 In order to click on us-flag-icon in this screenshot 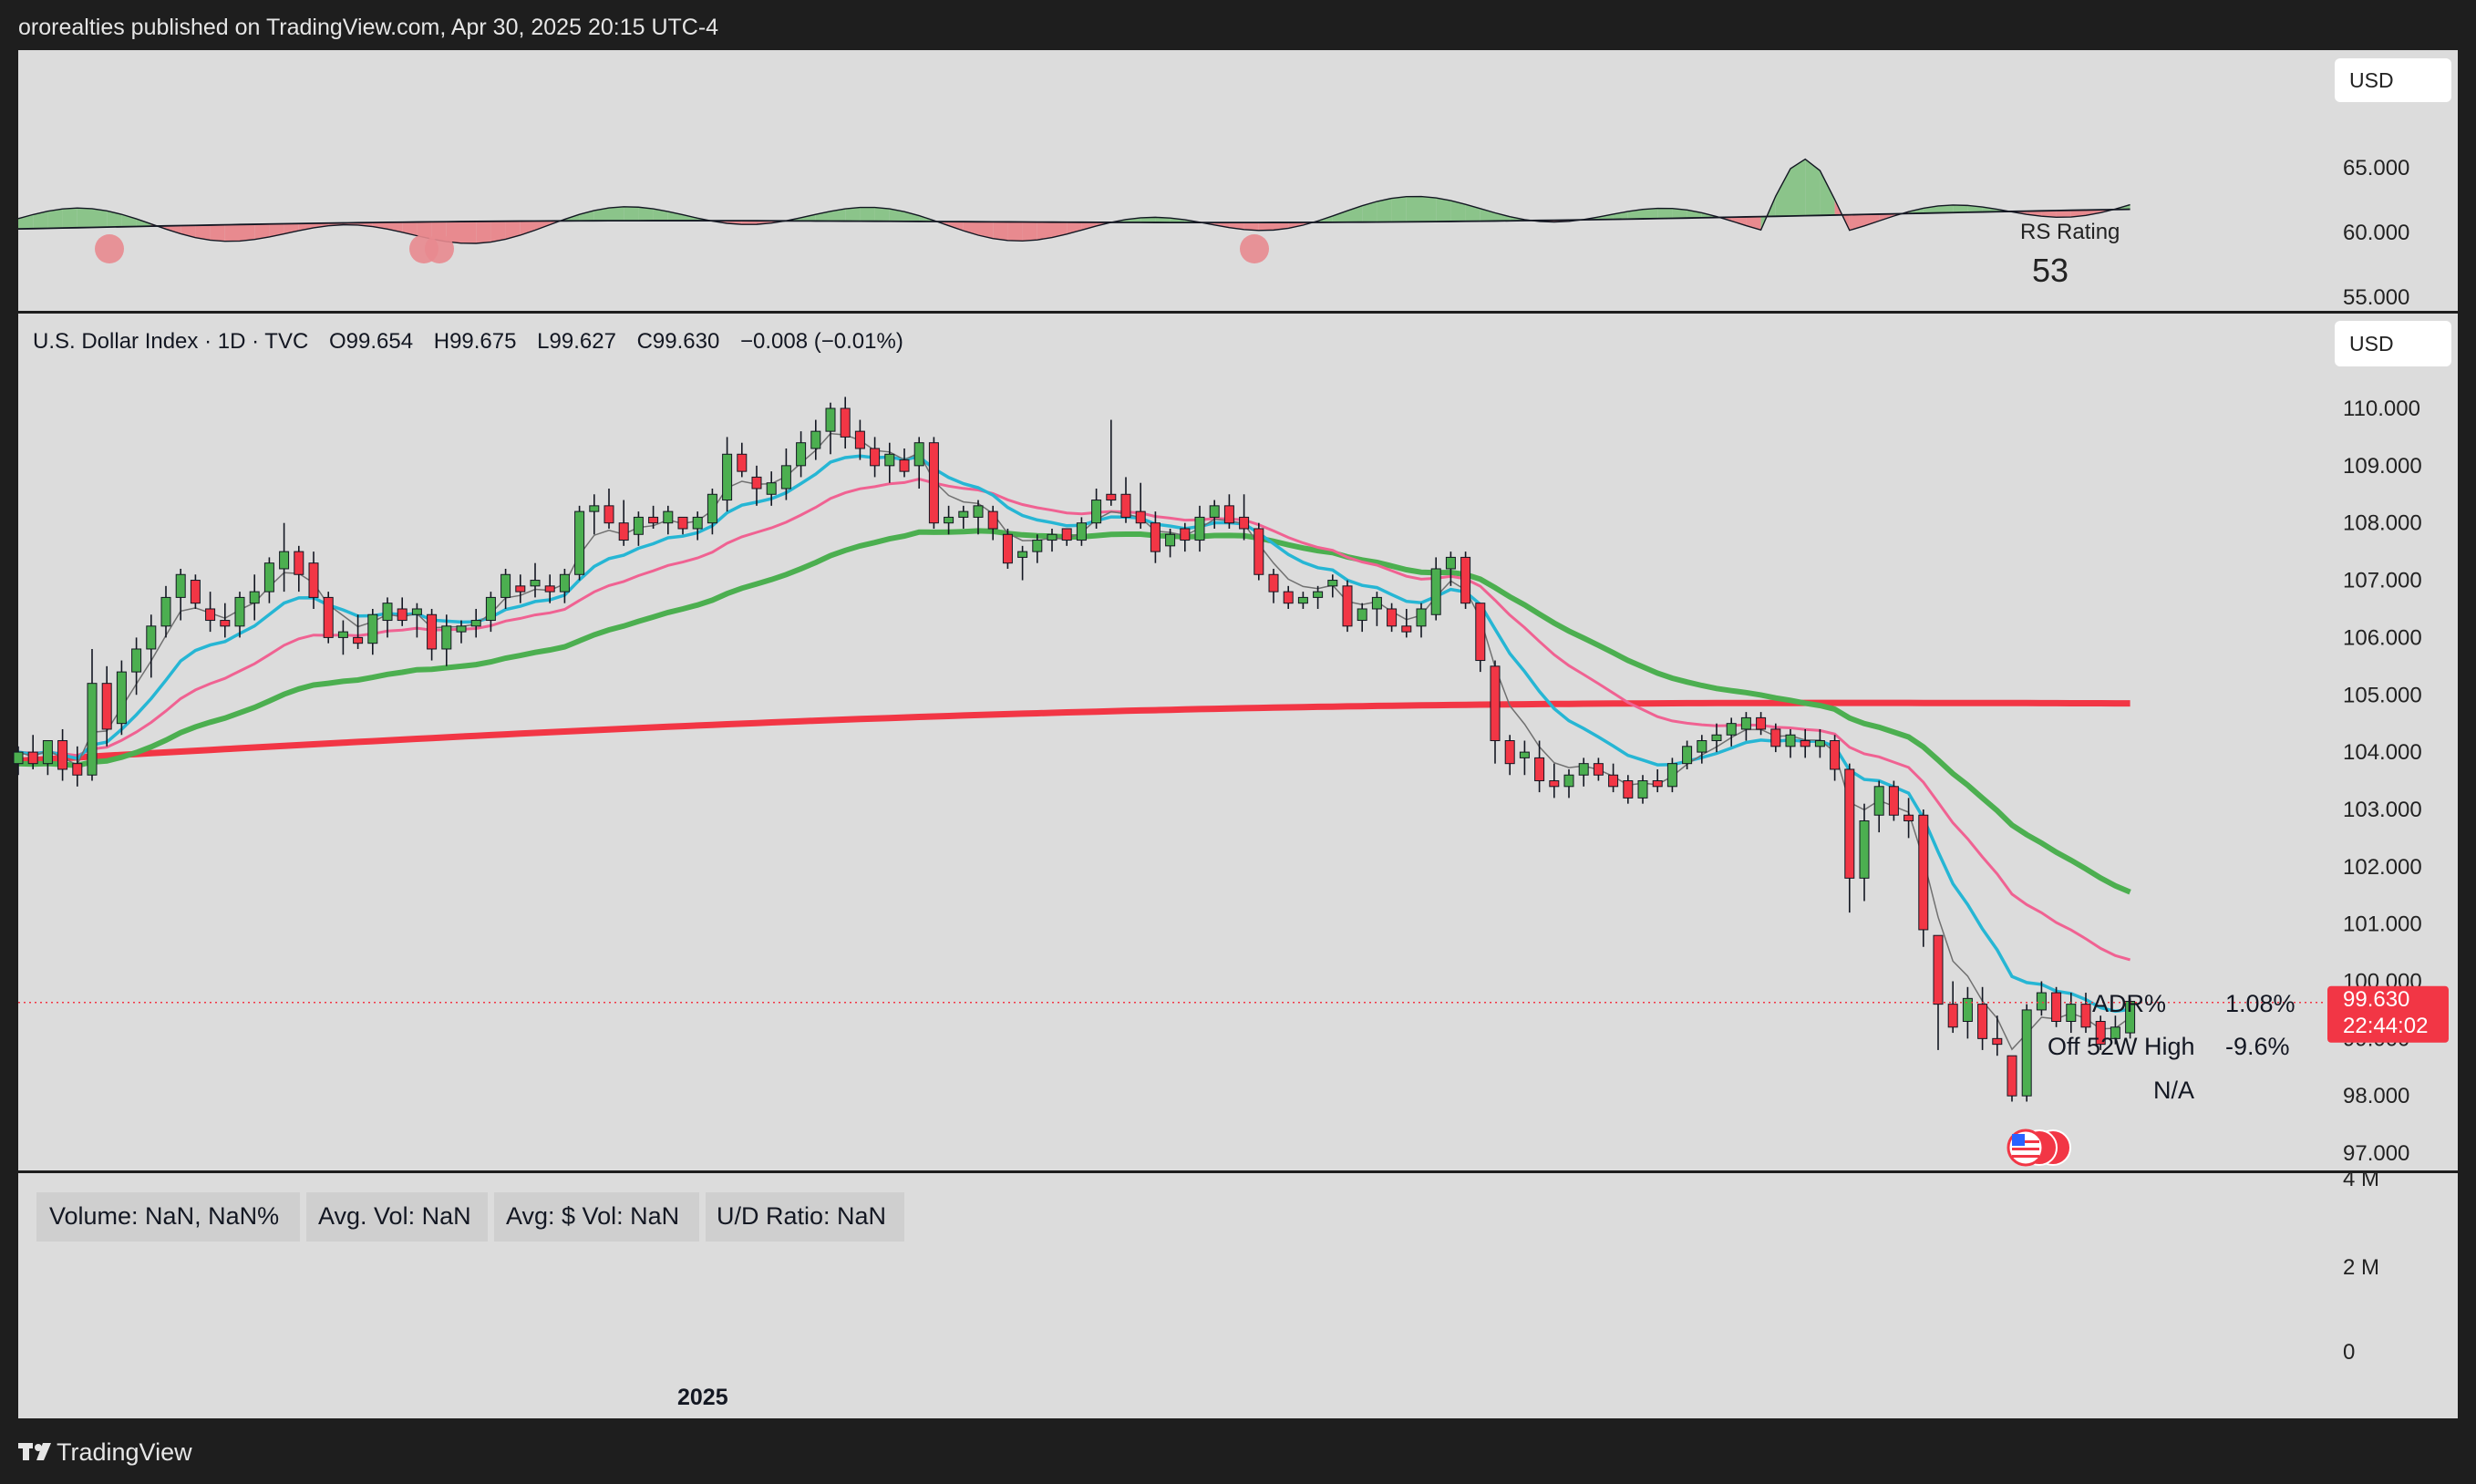, I will do `click(2039, 1147)`.